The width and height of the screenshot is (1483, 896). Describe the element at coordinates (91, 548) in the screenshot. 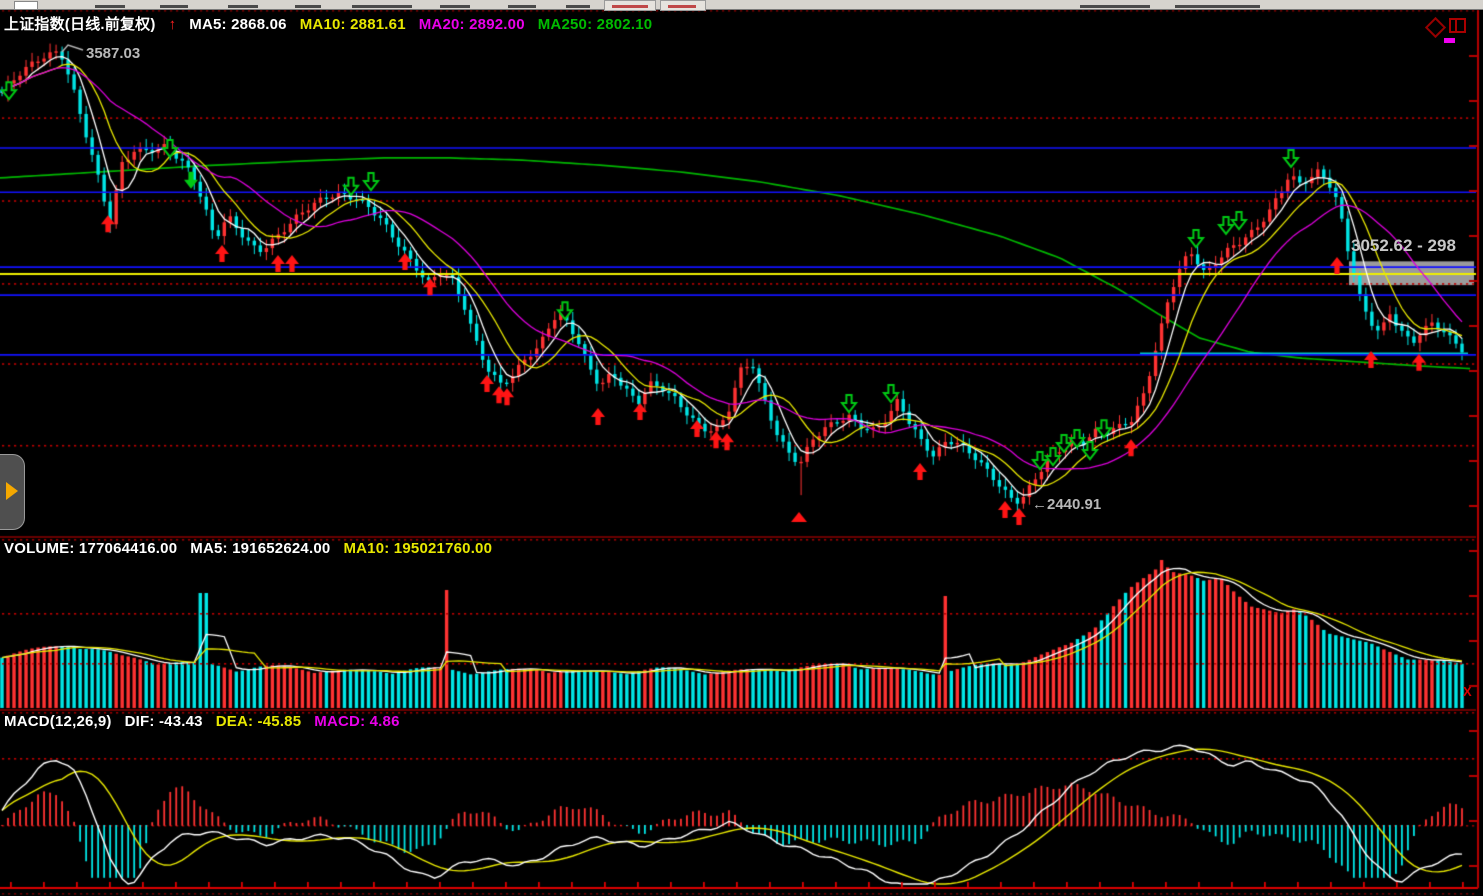

I see `indicator-label: VOLUME: 177064416.00` at that location.